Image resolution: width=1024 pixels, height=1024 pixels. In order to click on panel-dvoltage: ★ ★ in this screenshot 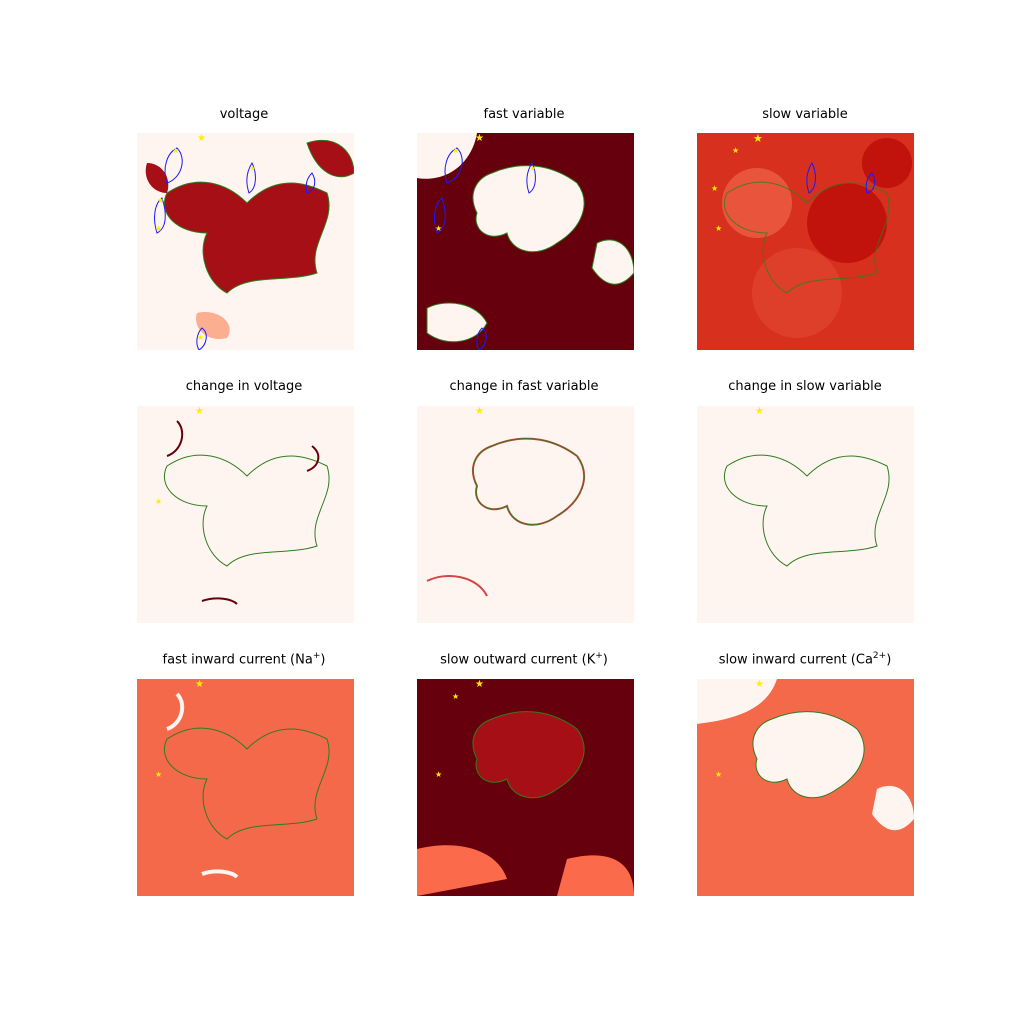, I will do `click(245, 514)`.